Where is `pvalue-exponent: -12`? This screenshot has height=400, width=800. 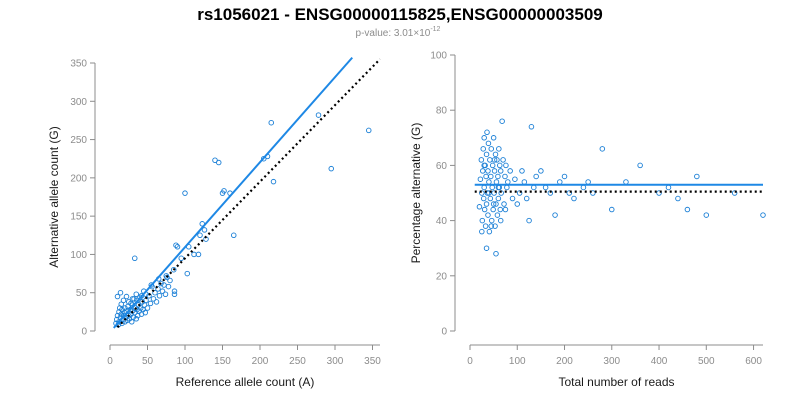 pvalue-exponent: -12 is located at coordinates (435, 29).